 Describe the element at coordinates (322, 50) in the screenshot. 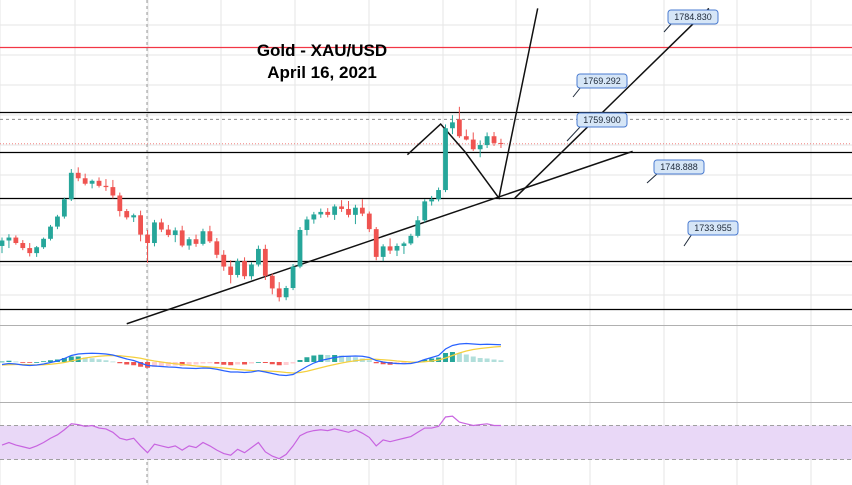

I see `chart-title: Gold - XAU/USD` at that location.